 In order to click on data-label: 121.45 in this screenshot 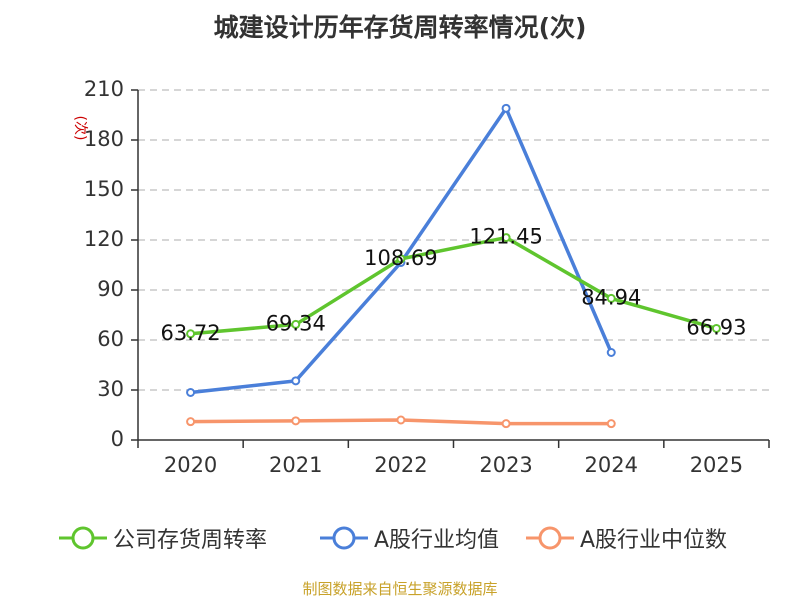, I will do `click(505, 237)`.